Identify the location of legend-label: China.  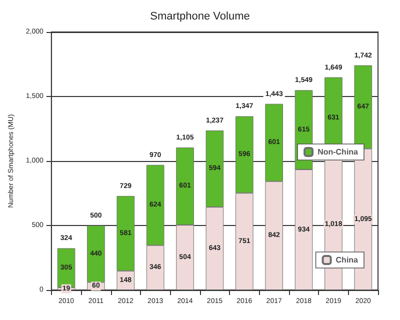
(347, 260).